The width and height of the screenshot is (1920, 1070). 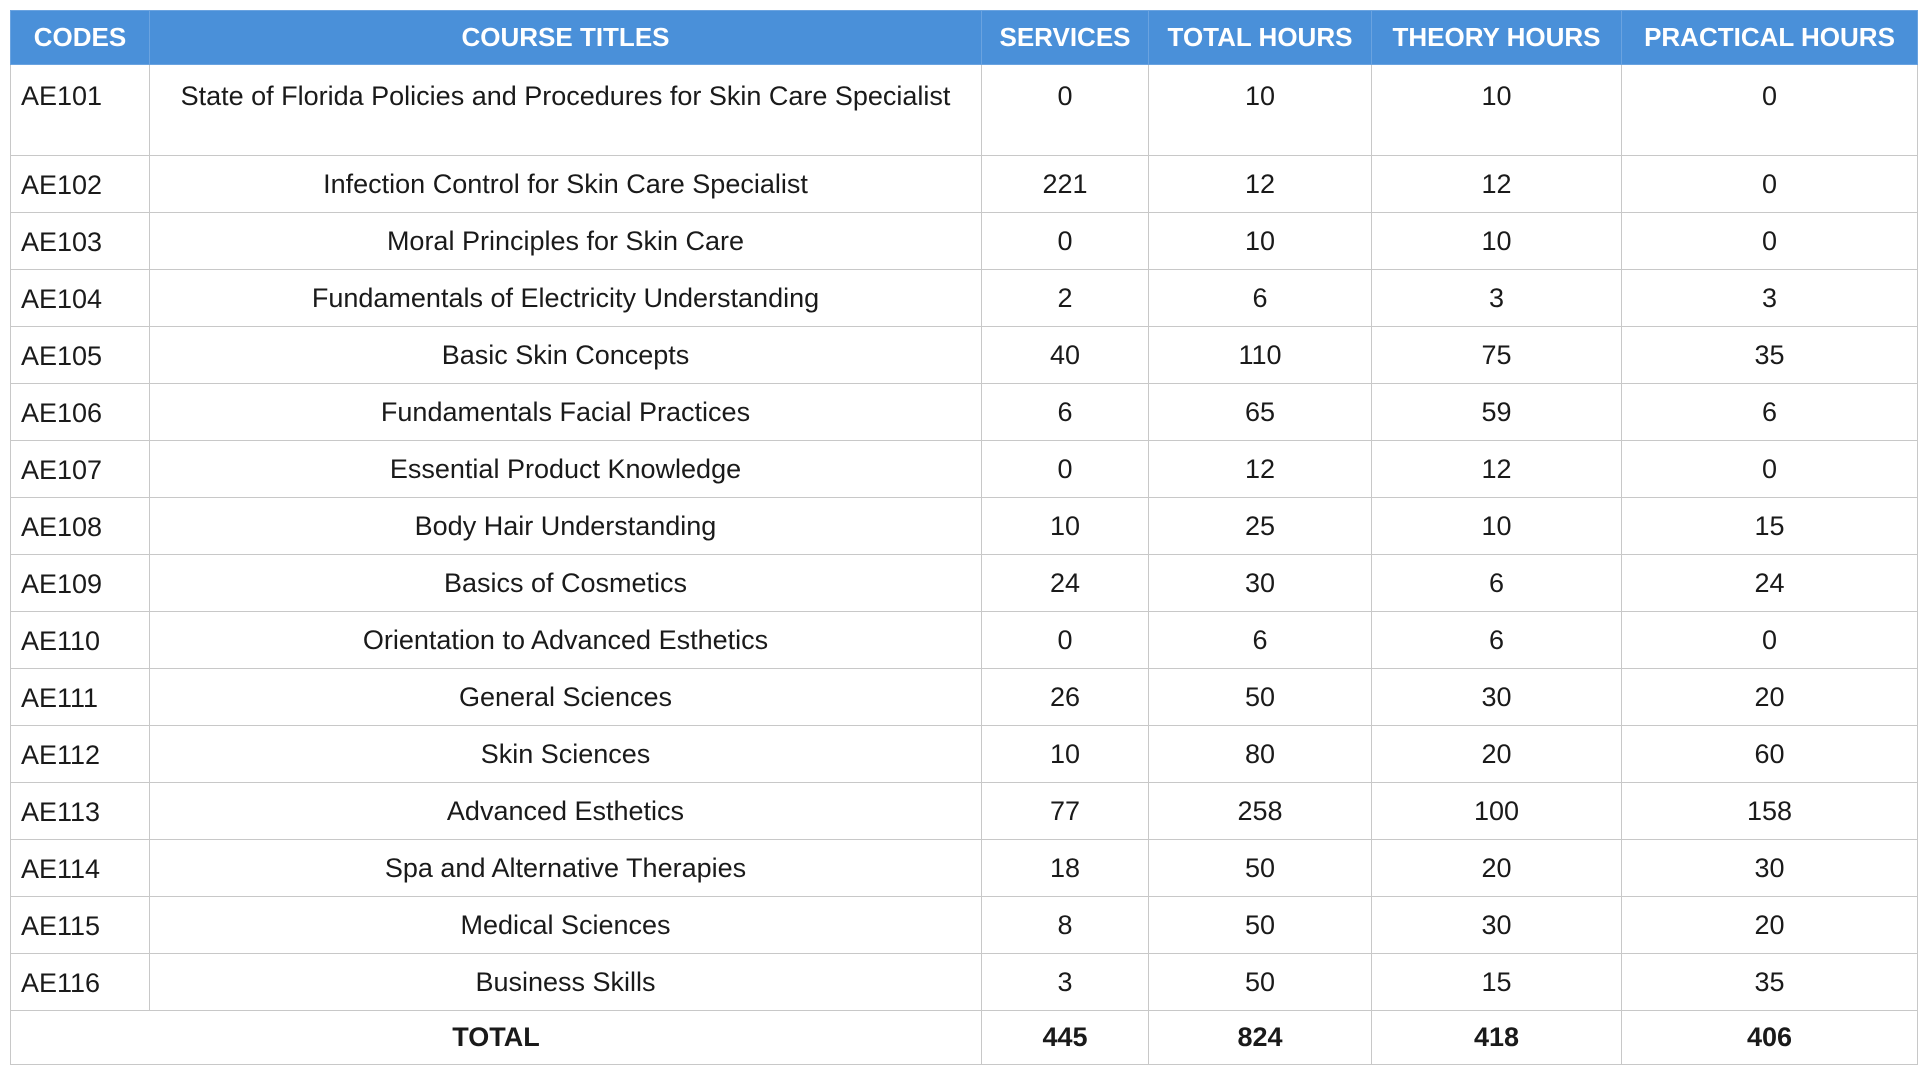 I want to click on table-row: AE115 Medical Sciences 8 50 30 20, so click(x=964, y=925).